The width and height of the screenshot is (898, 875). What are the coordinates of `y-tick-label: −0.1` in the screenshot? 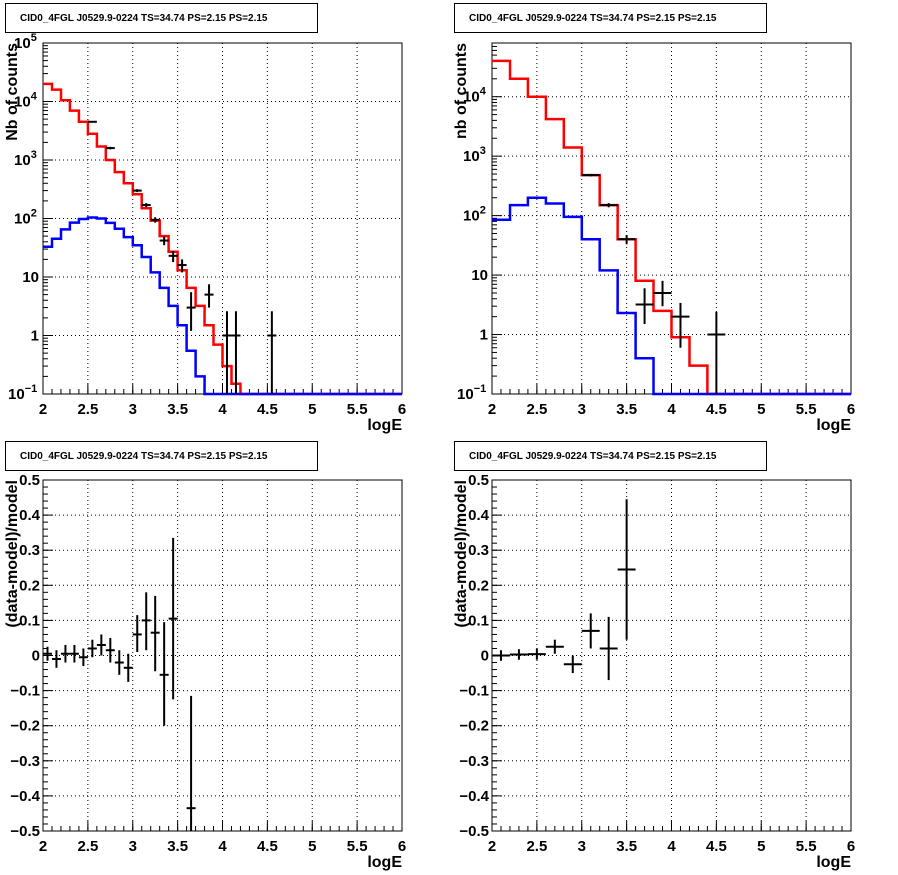 It's located at (25, 691).